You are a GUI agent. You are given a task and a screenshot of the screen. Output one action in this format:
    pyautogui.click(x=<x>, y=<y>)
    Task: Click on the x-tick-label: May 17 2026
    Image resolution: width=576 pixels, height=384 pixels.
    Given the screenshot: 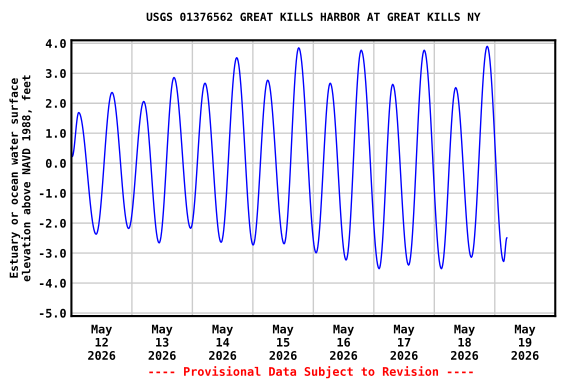 What is the action you would take?
    pyautogui.click(x=404, y=342)
    